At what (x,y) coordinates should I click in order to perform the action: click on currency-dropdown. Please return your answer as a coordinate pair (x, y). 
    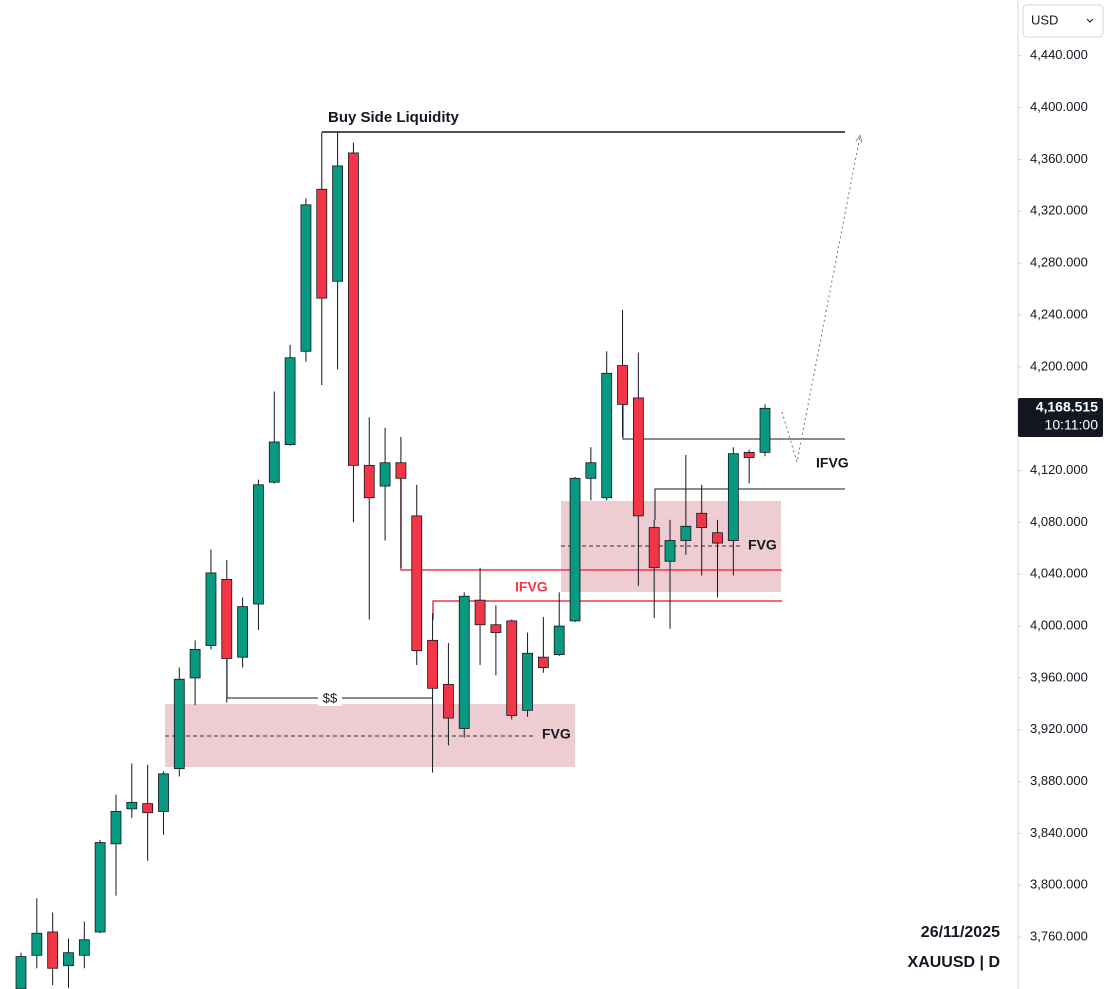
    Looking at the image, I should click on (1063, 21).